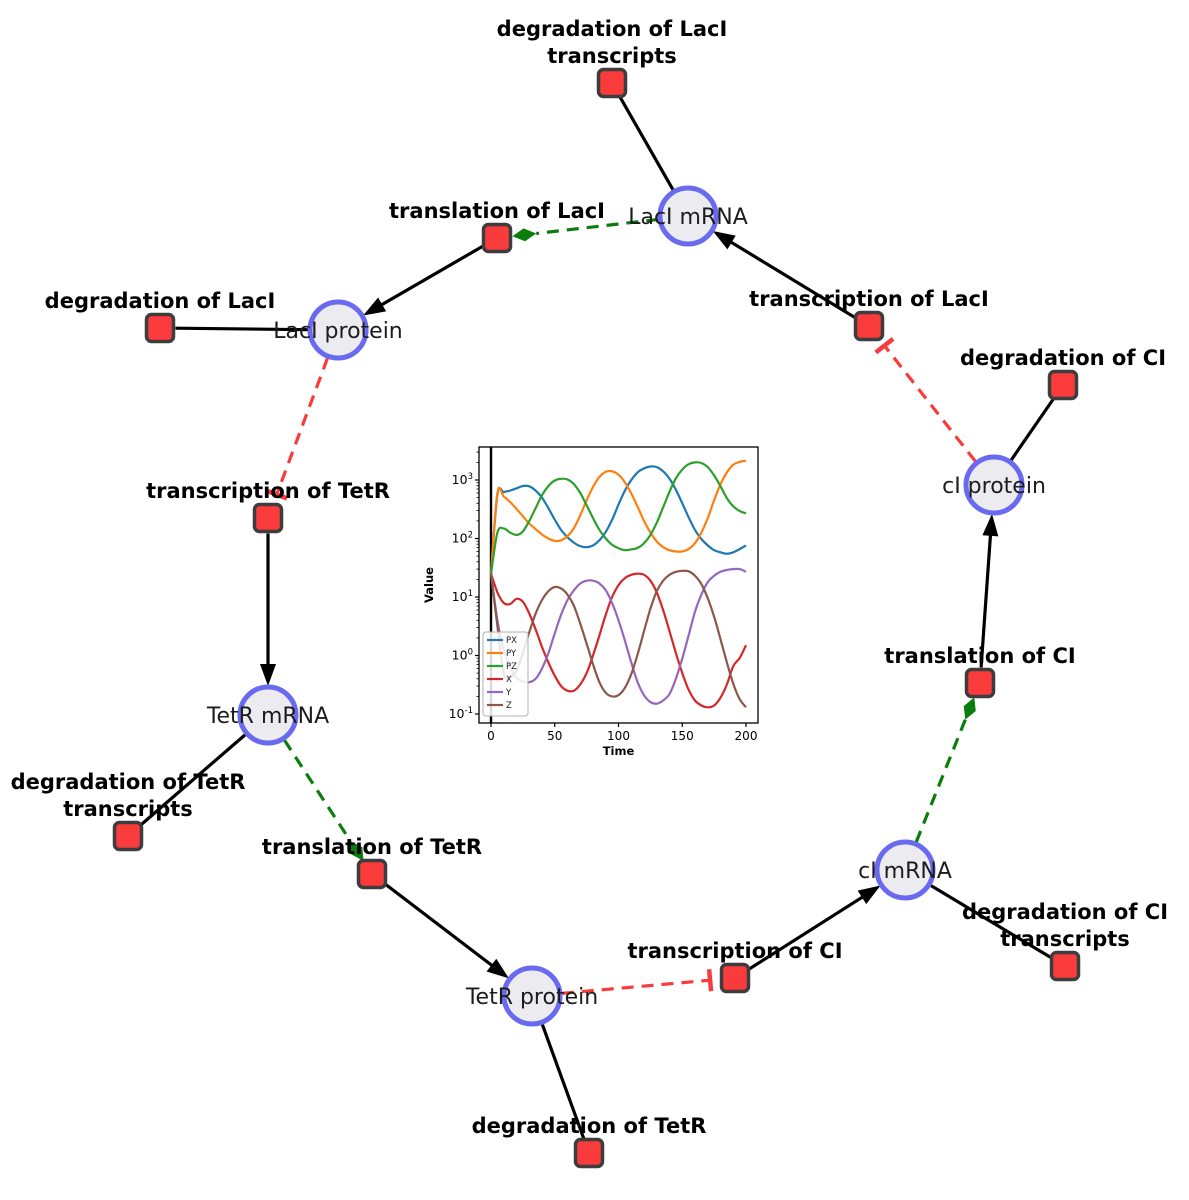 The width and height of the screenshot is (1189, 1200). What do you see at coordinates (807, 932) in the screenshot?
I see `edge-product-transcr_ci-to-ci_mrna` at bounding box center [807, 932].